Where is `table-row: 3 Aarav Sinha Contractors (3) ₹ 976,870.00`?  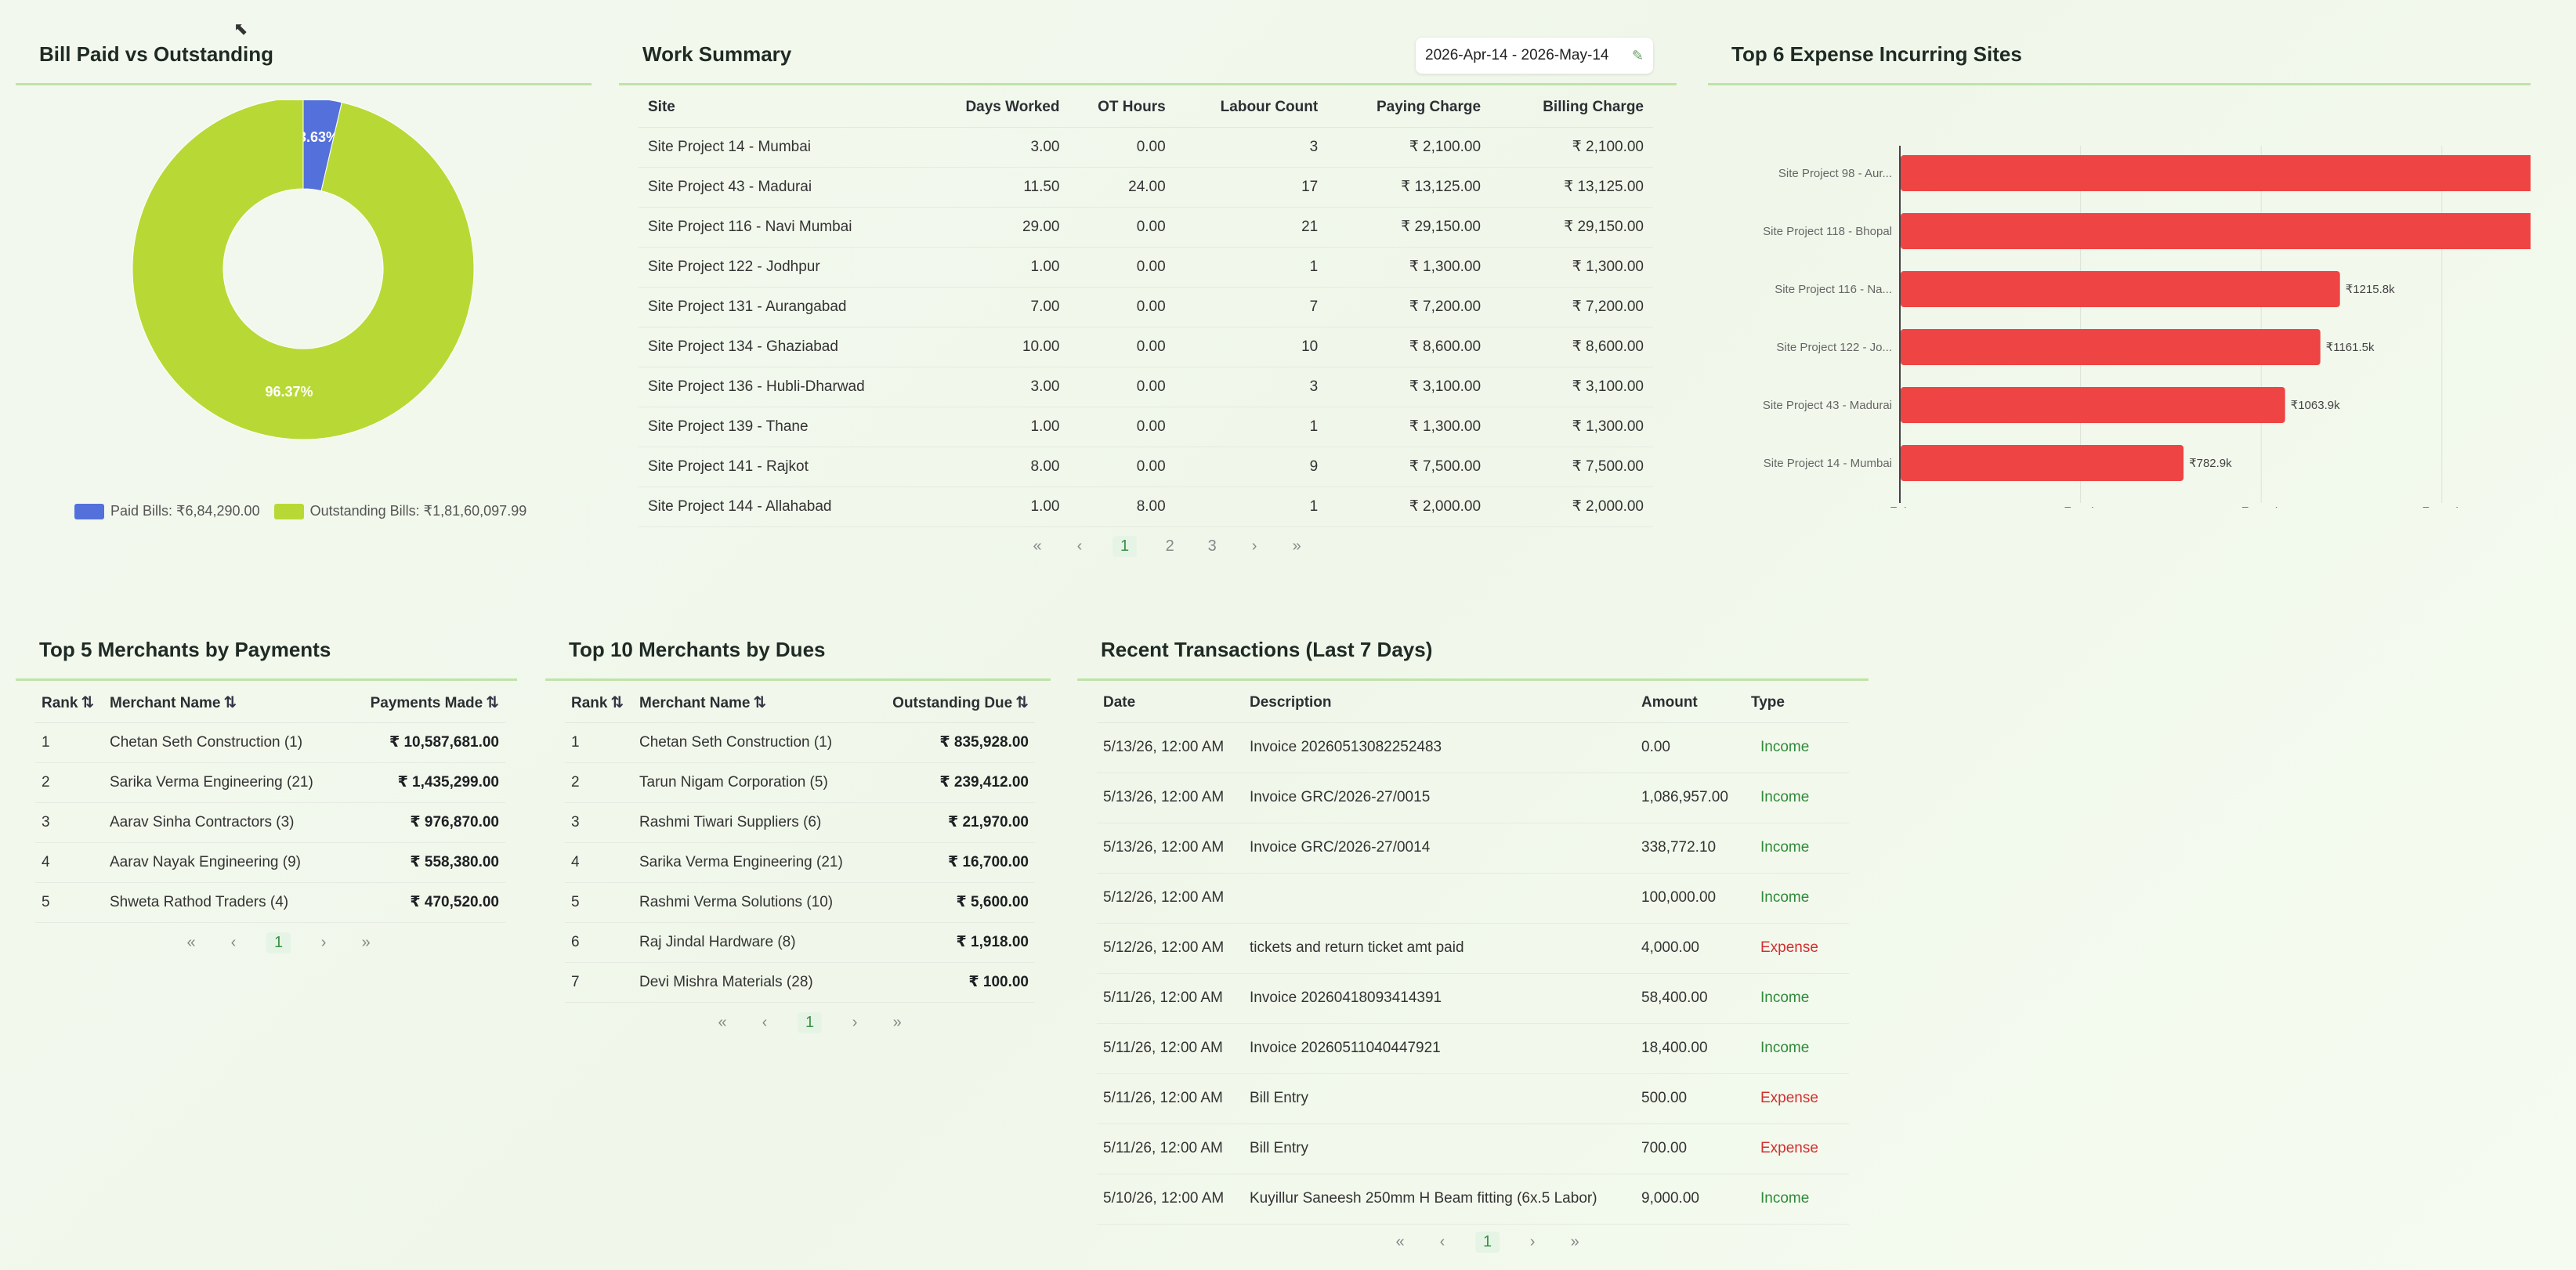 table-row: 3 Aarav Sinha Contractors (3) ₹ 976,870.00 is located at coordinates (270, 822).